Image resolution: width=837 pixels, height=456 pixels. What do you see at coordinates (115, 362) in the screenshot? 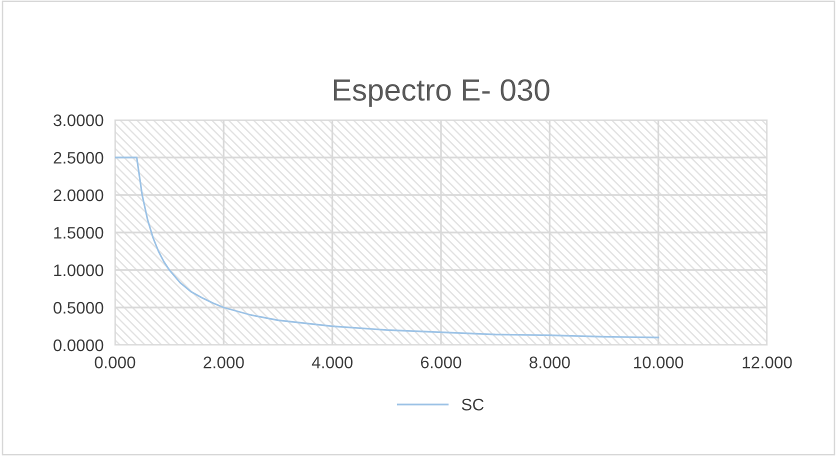
I see `x-tick-label: 0.000` at bounding box center [115, 362].